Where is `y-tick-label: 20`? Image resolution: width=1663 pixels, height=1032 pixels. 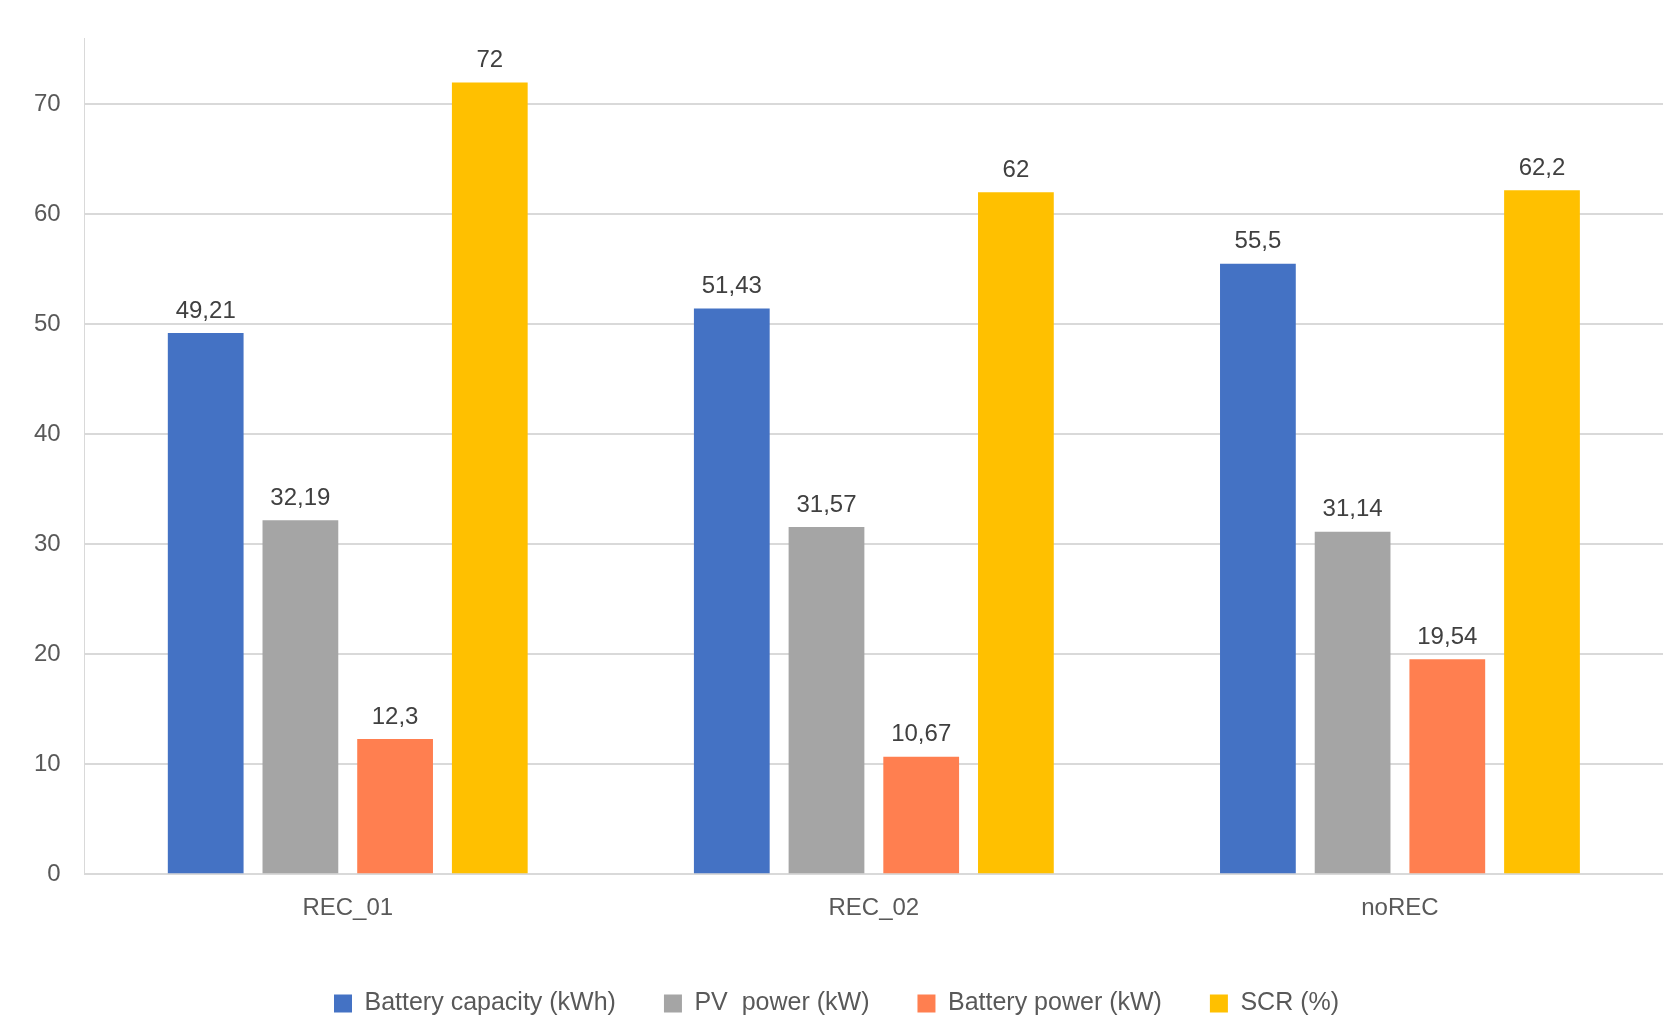 y-tick-label: 20 is located at coordinates (47, 652).